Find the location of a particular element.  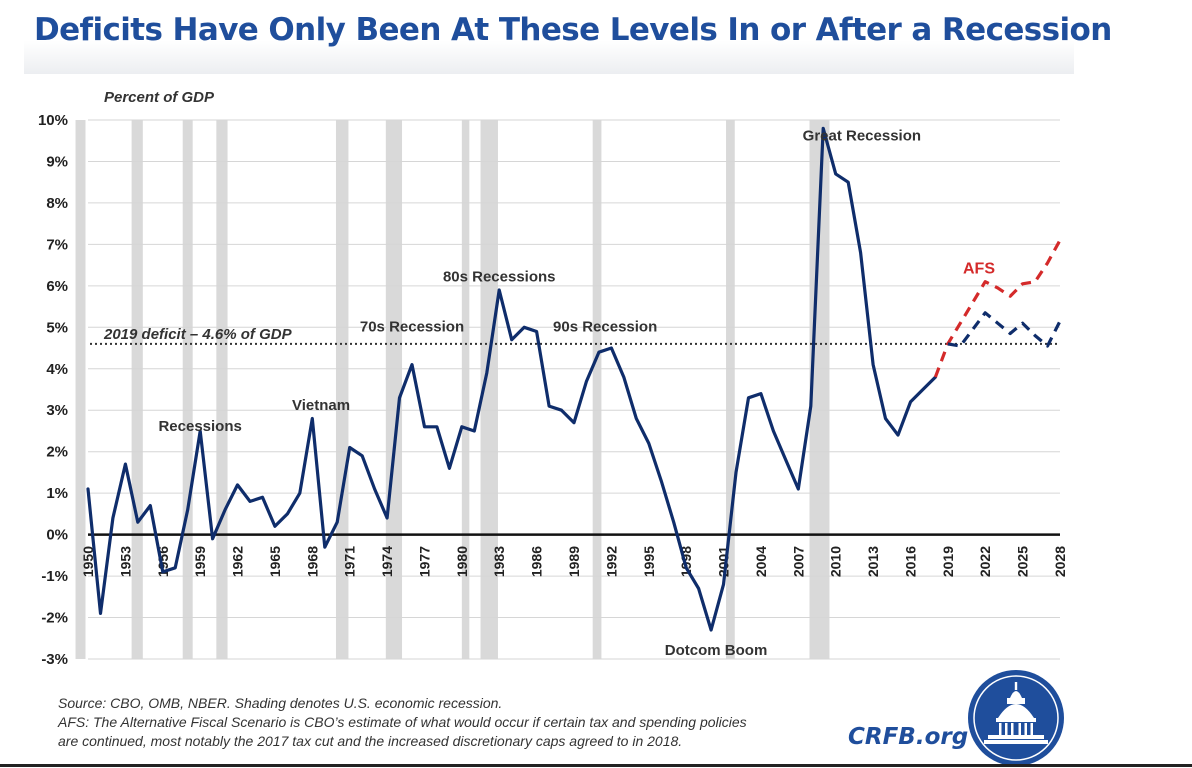

y-tick-label: 6% is located at coordinates (57, 286).